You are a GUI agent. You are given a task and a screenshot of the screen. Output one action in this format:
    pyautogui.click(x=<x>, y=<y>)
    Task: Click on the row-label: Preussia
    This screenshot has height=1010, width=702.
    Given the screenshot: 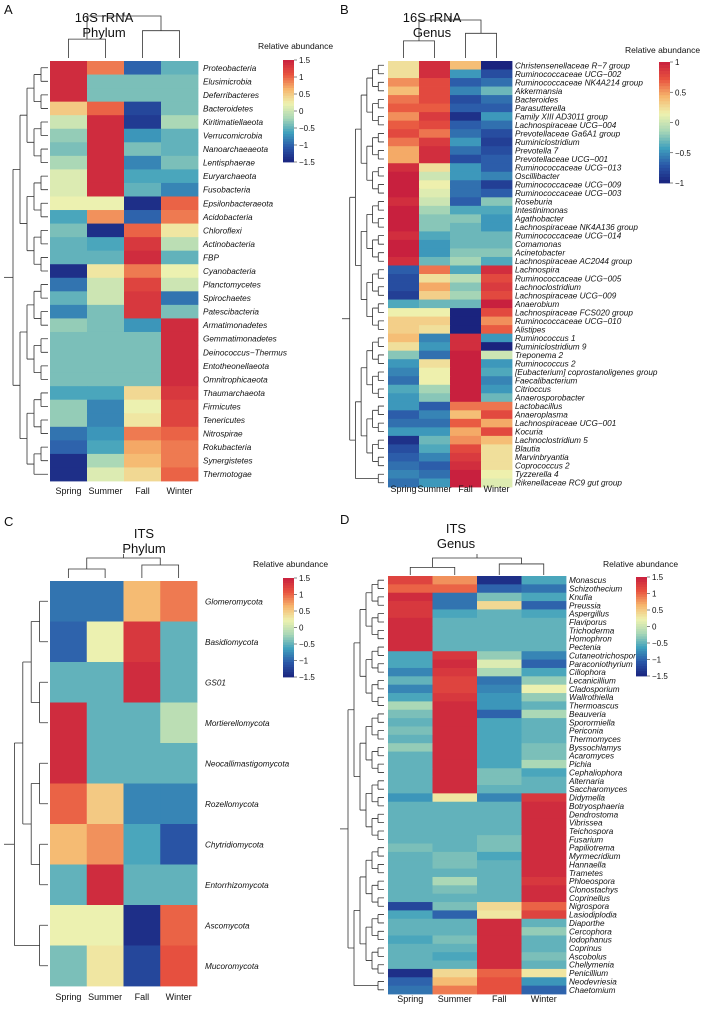 What is the action you would take?
    pyautogui.click(x=585, y=605)
    